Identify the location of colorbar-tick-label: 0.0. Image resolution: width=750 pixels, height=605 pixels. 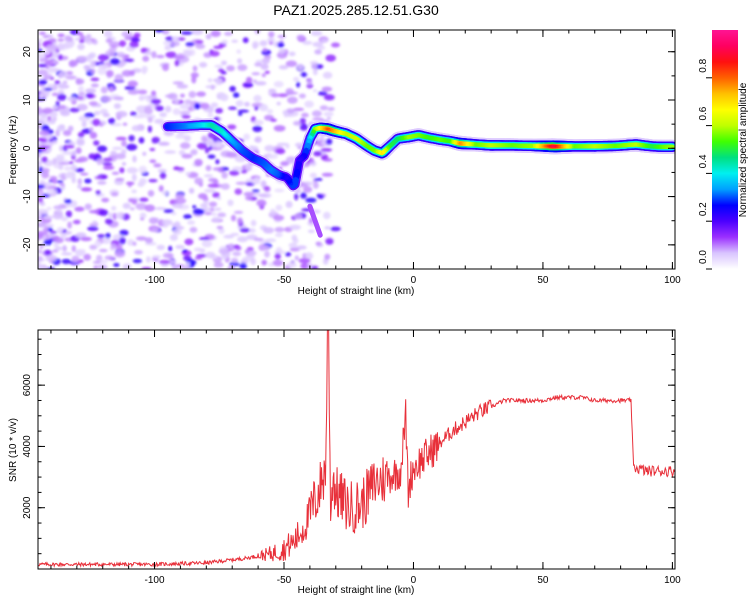
(703, 257).